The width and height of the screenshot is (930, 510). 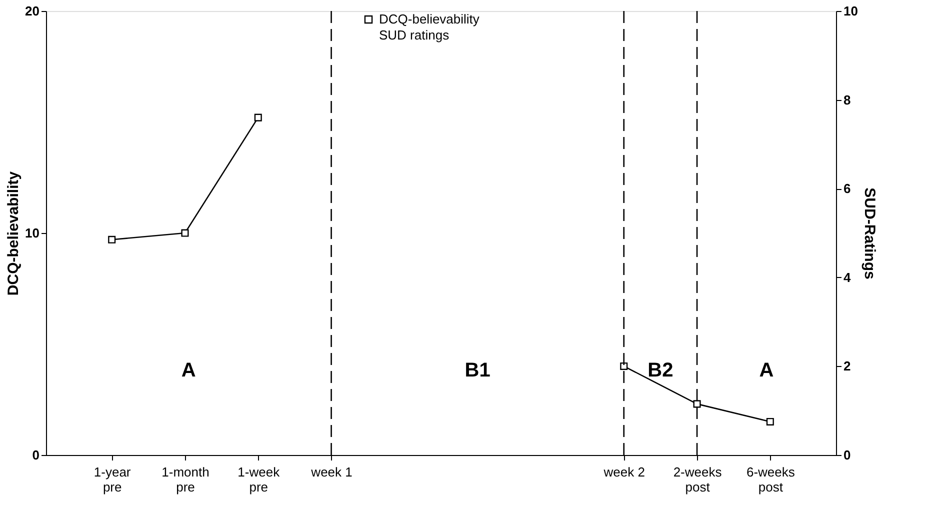 What do you see at coordinates (623, 472) in the screenshot?
I see `x-tick-label: week 2` at bounding box center [623, 472].